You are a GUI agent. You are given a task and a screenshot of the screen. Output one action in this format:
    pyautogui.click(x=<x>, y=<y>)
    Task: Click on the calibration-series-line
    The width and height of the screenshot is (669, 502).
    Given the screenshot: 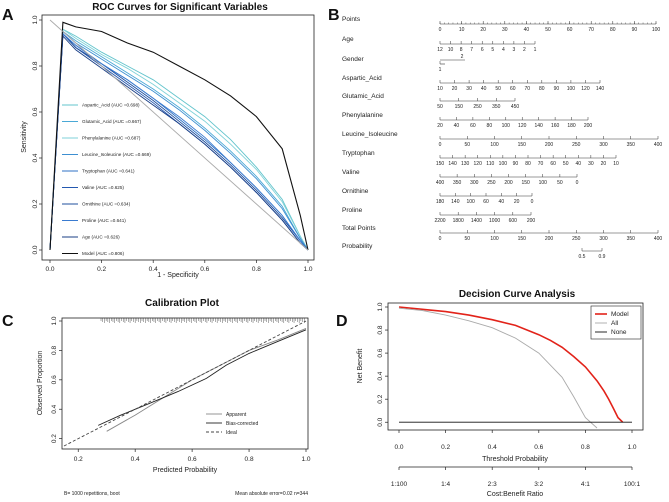 What is the action you would take?
    pyautogui.click(x=206, y=379)
    